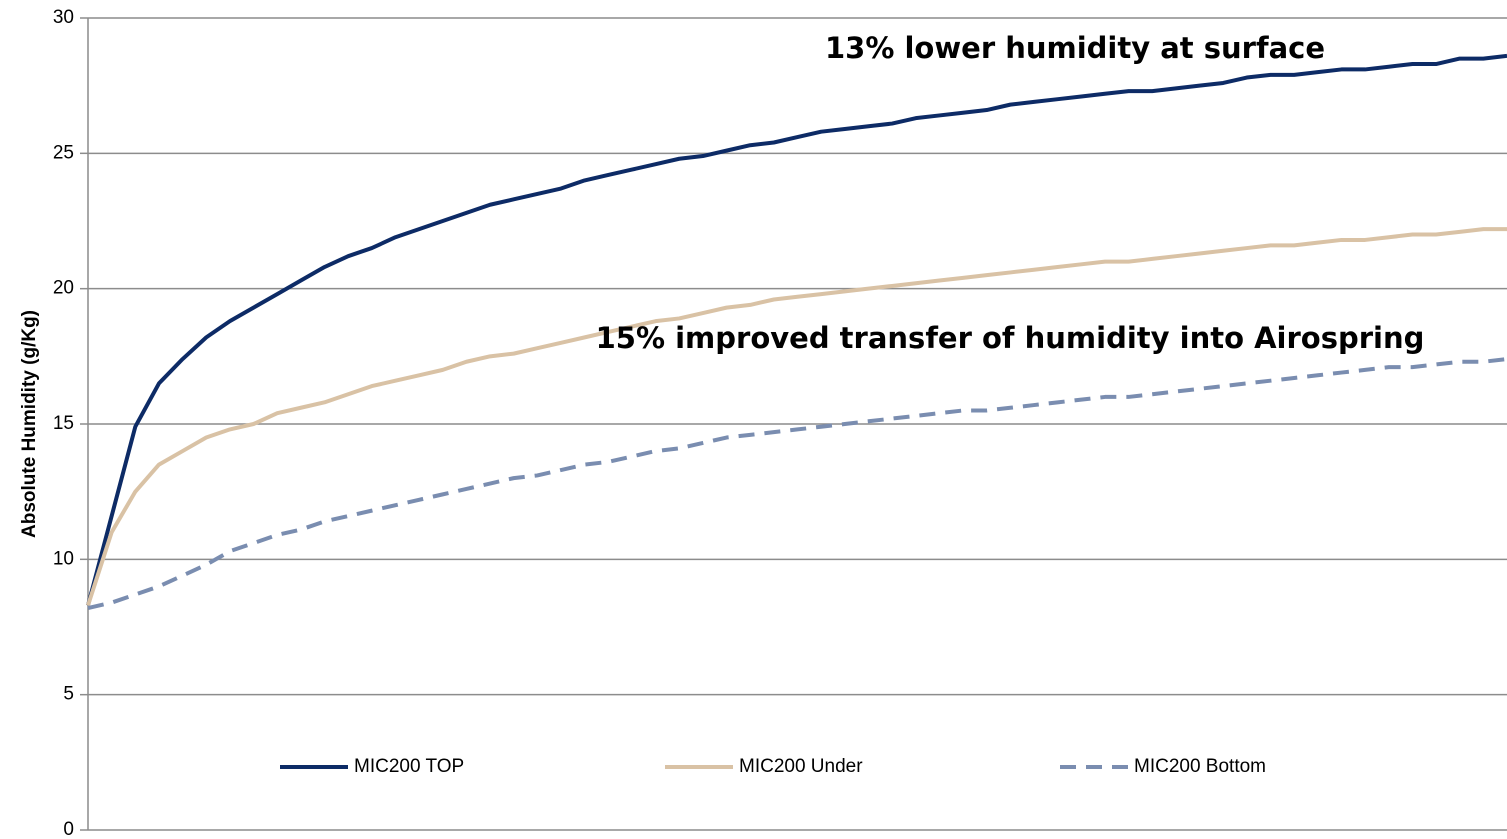 The height and width of the screenshot is (839, 1507). Describe the element at coordinates (63, 288) in the screenshot. I see `y-tick-label: 20` at that location.